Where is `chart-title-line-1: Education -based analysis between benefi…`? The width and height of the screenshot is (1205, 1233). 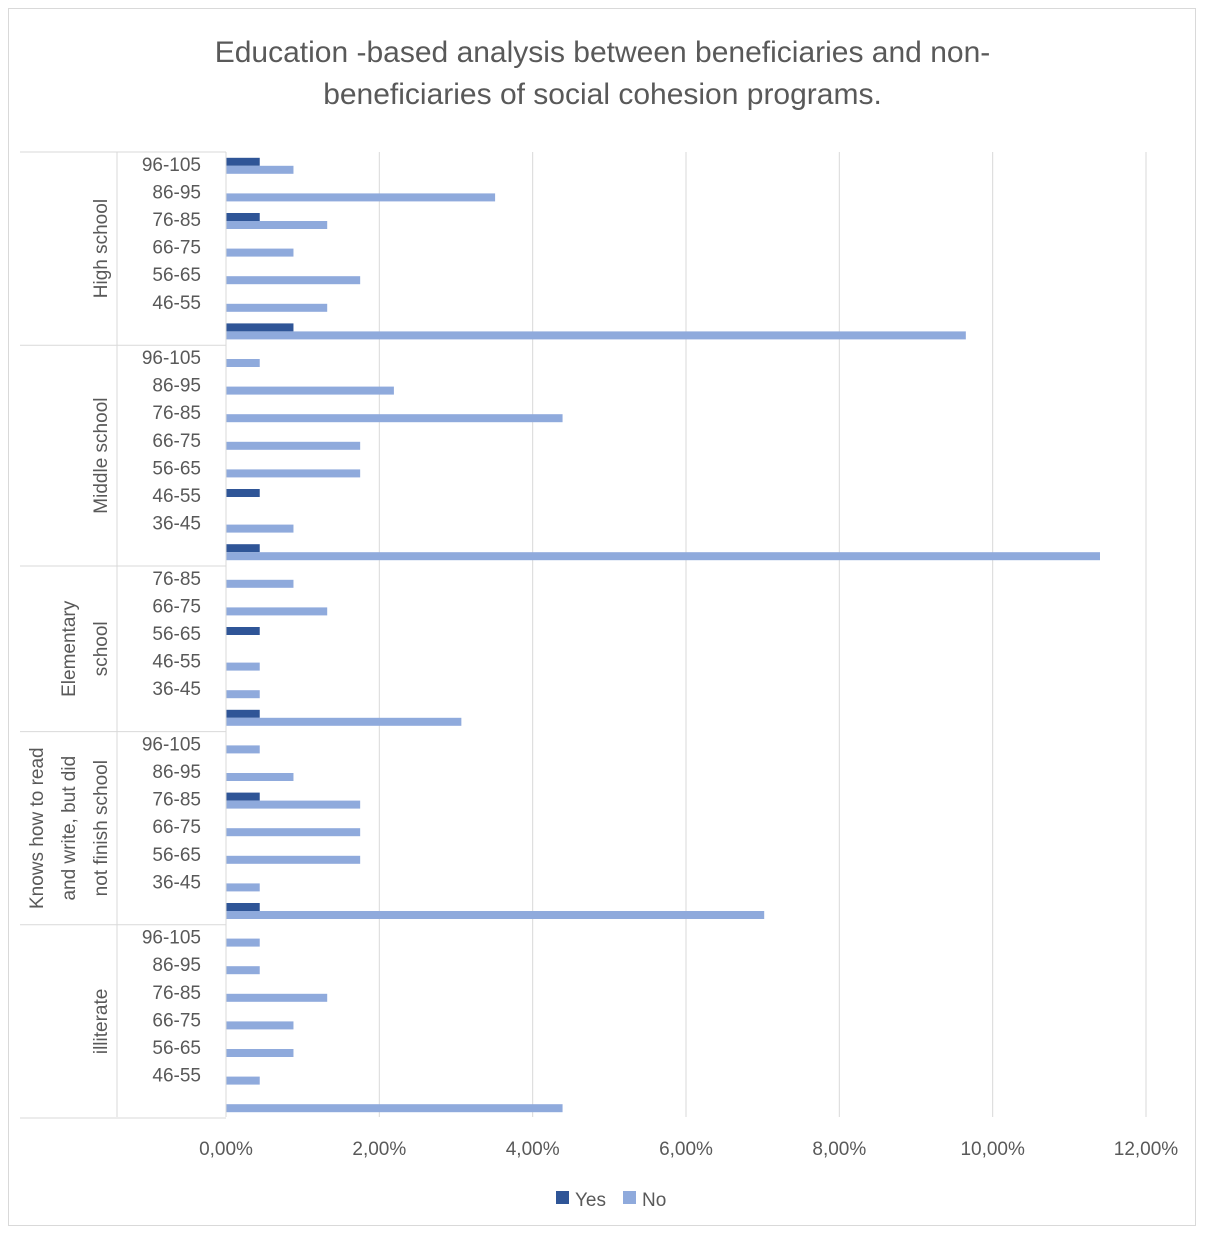
chart-title-line-1: Education -based analysis between benefi… is located at coordinates (602, 52).